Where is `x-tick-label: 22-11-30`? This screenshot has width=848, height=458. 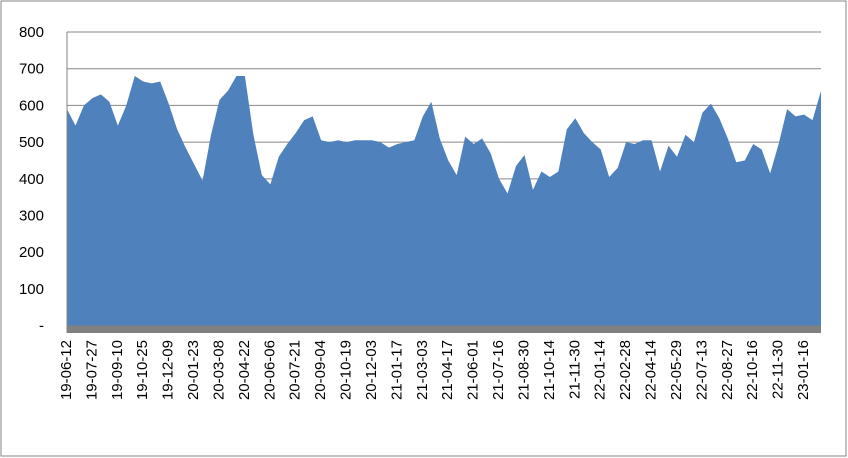 x-tick-label: 22-11-30 is located at coordinates (778, 369).